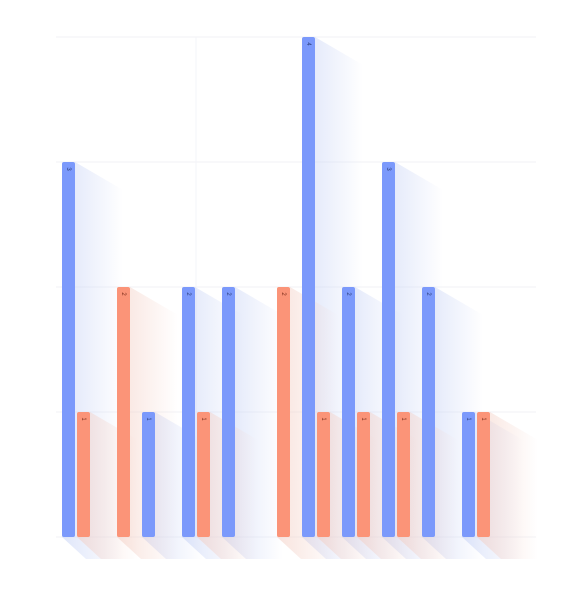 This screenshot has width=569, height=601. What do you see at coordinates (507, 485) in the screenshot?
I see `bar-shadow` at bounding box center [507, 485].